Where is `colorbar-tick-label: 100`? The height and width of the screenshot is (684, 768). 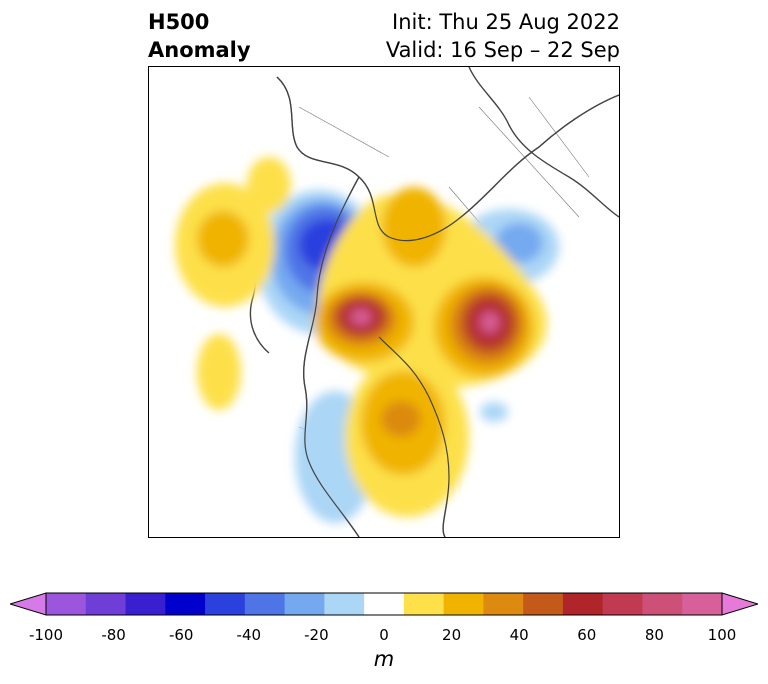
colorbar-tick-label: 100 is located at coordinates (722, 635).